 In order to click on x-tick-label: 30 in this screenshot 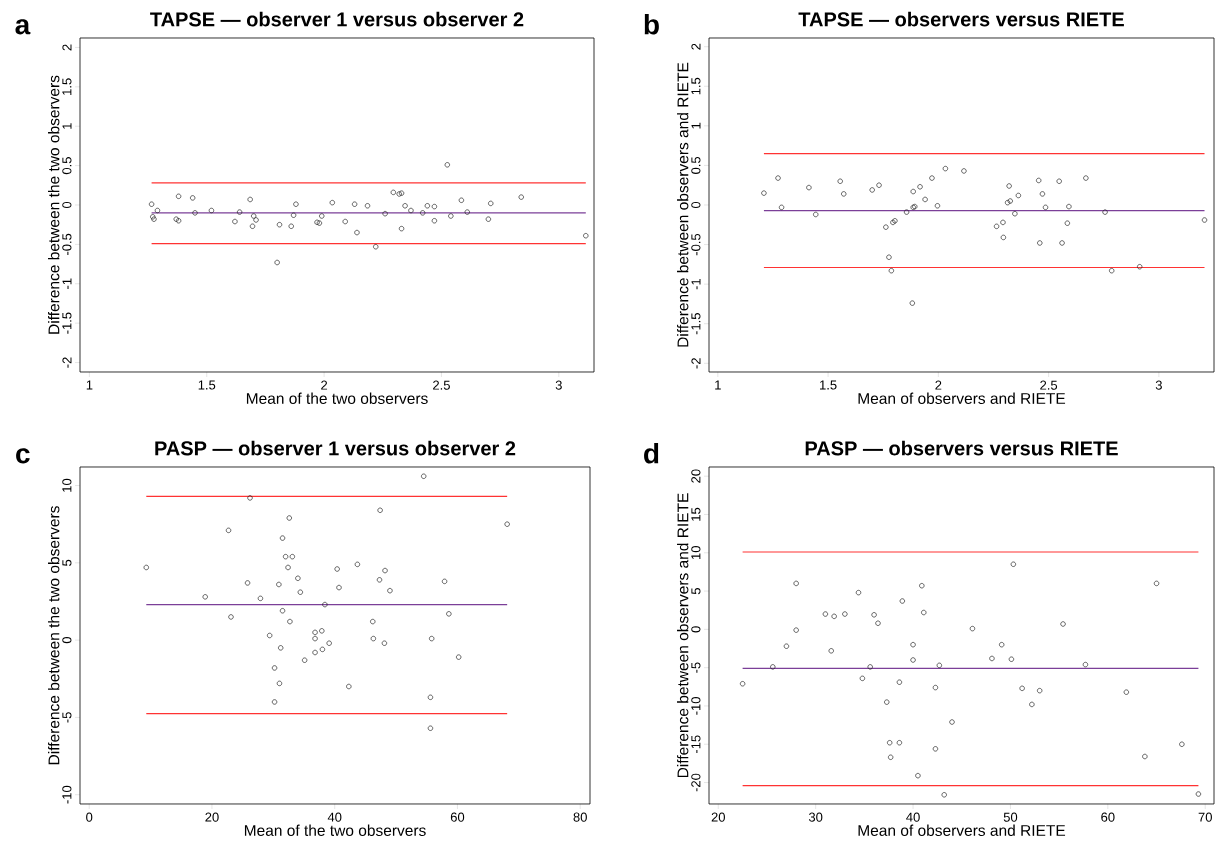, I will do `click(815, 817)`.